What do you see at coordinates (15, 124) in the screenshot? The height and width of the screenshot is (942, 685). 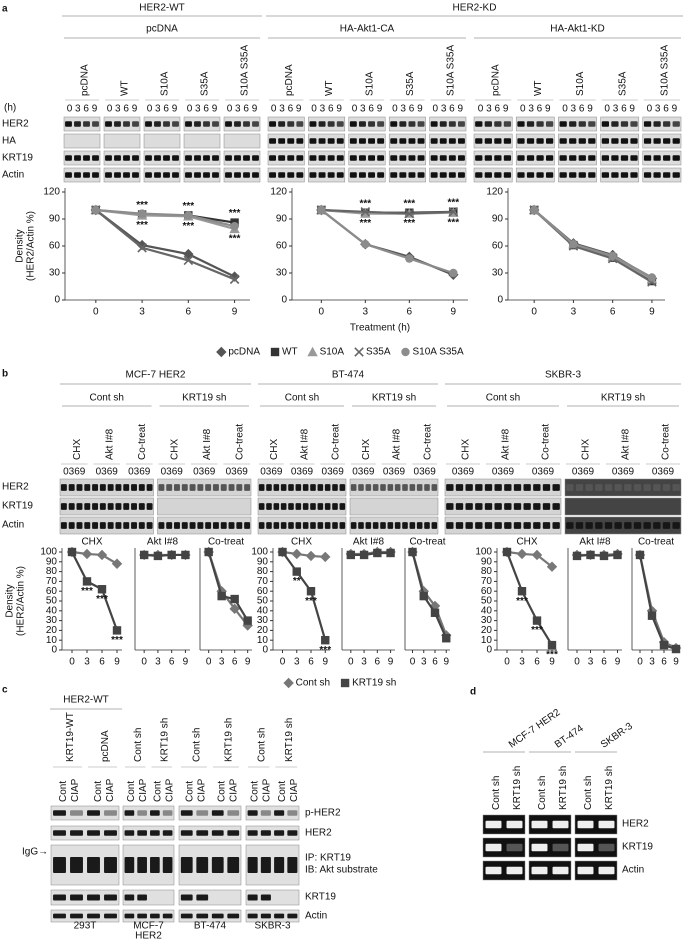 I see `row-label: HER2` at bounding box center [15, 124].